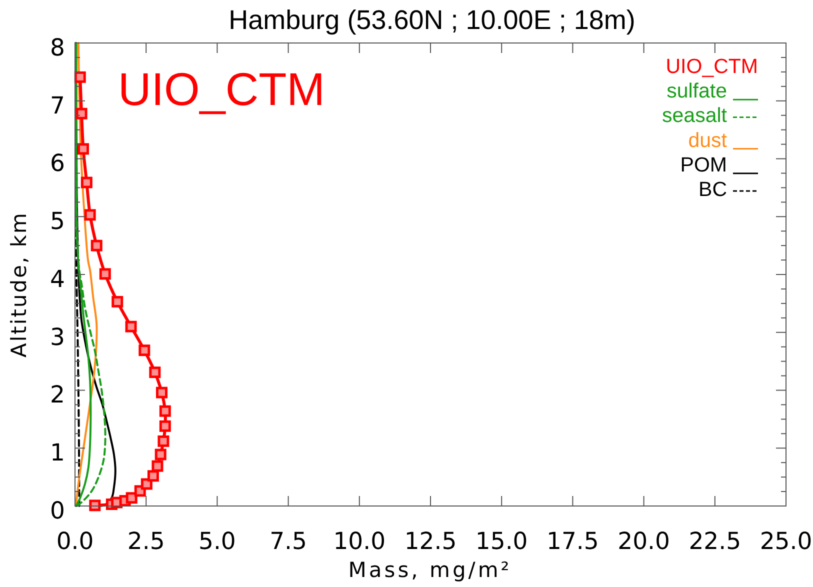  What do you see at coordinates (432, 20) in the screenshot?
I see `chart-title: Hamburg (53.60N ; 10.00E ; 18m)` at bounding box center [432, 20].